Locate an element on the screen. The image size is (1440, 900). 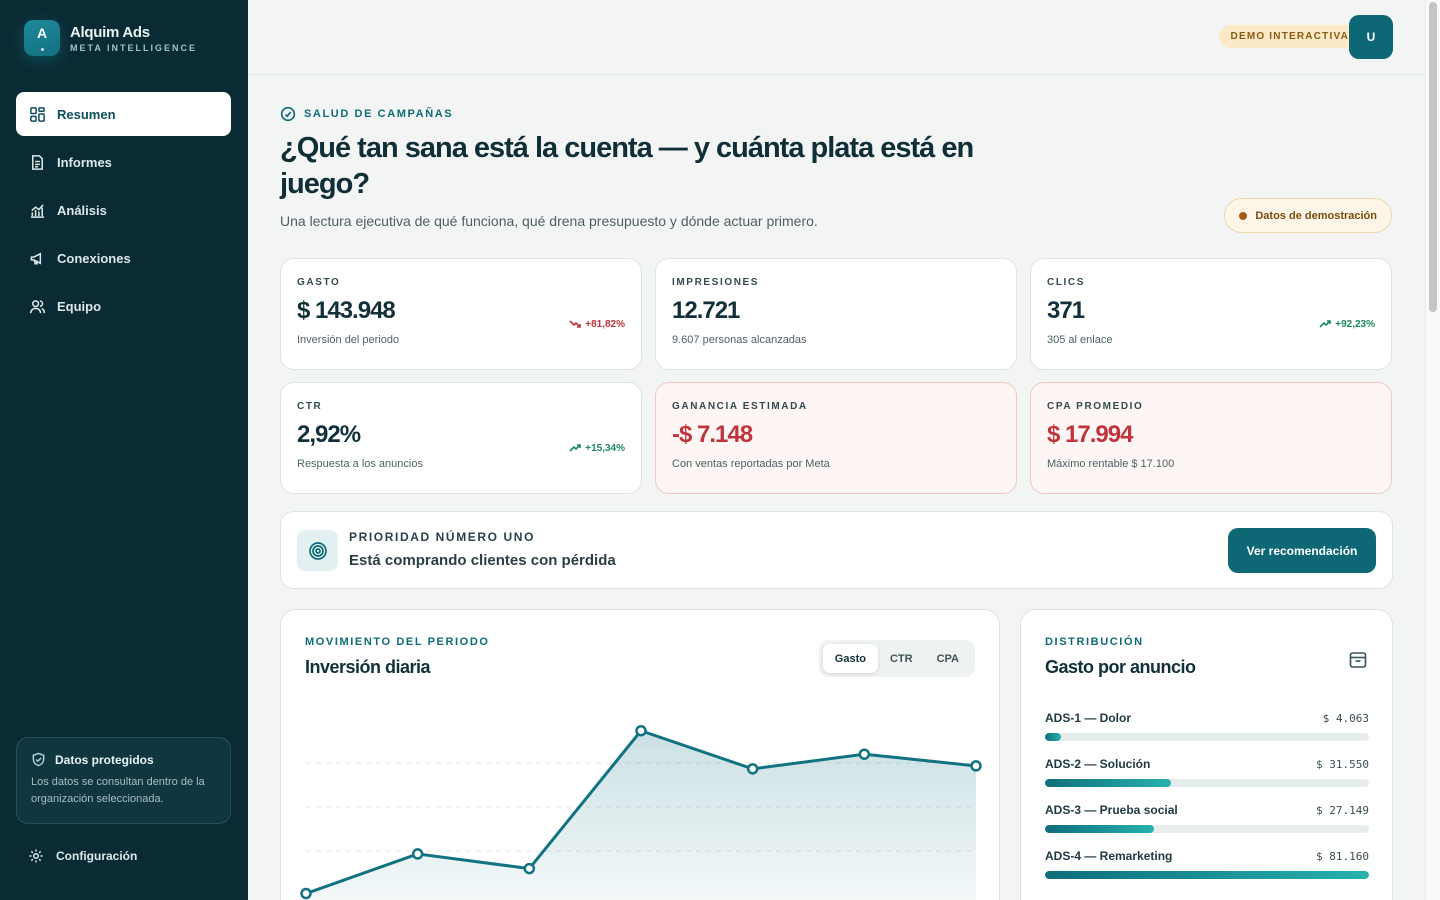
kpi-label: CTR is located at coordinates (310, 406).